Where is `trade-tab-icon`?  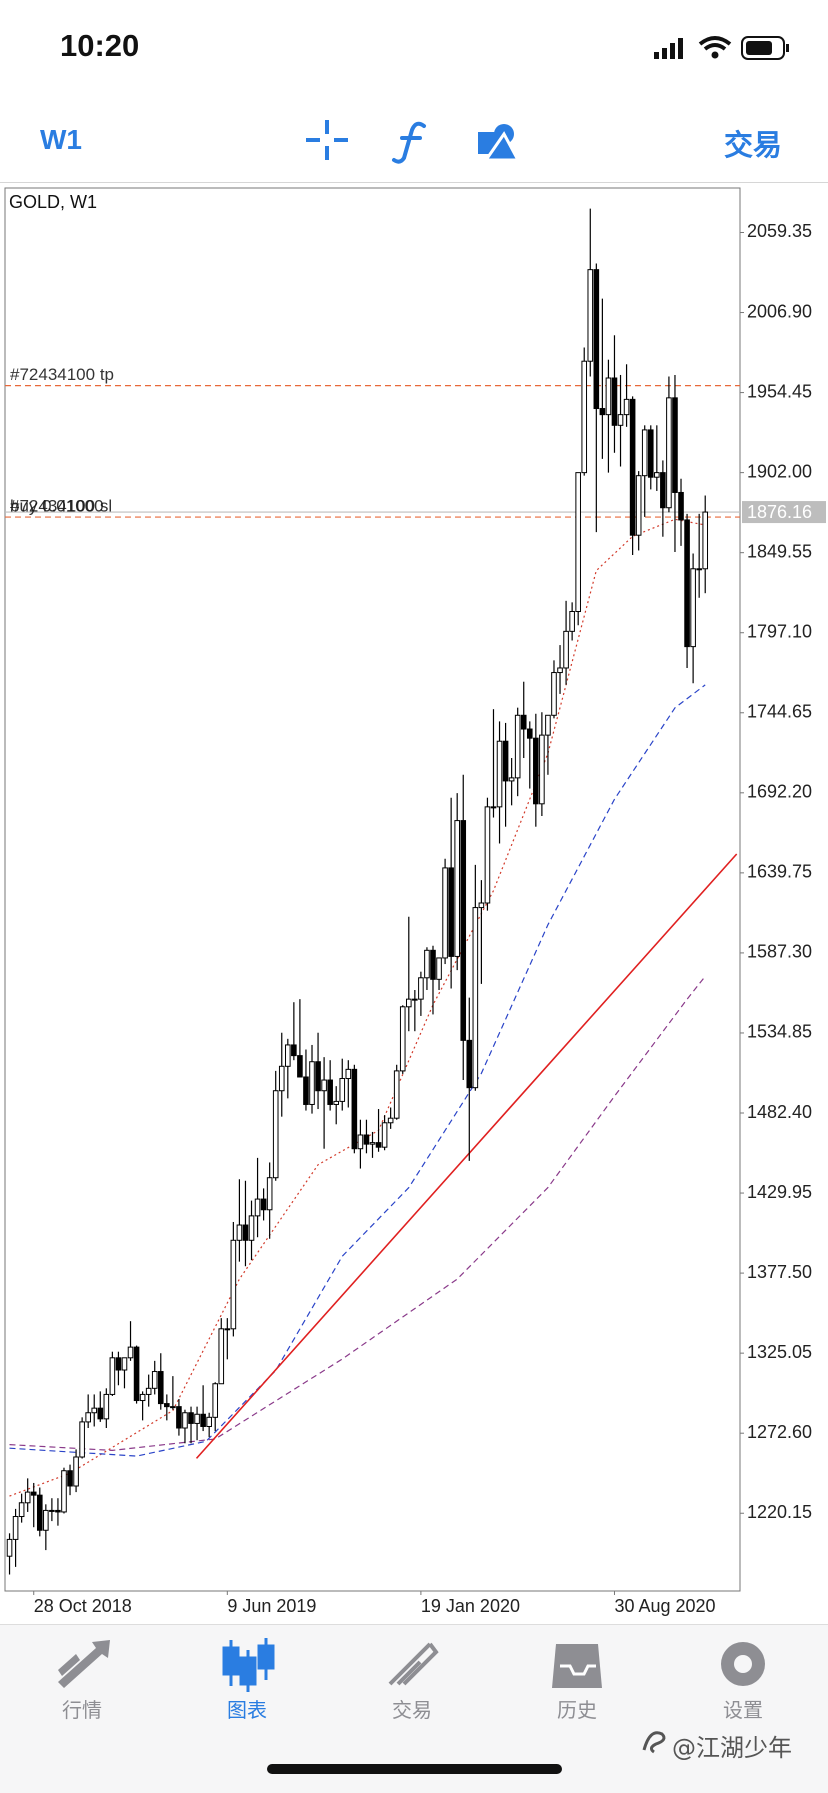 trade-tab-icon is located at coordinates (413, 1664).